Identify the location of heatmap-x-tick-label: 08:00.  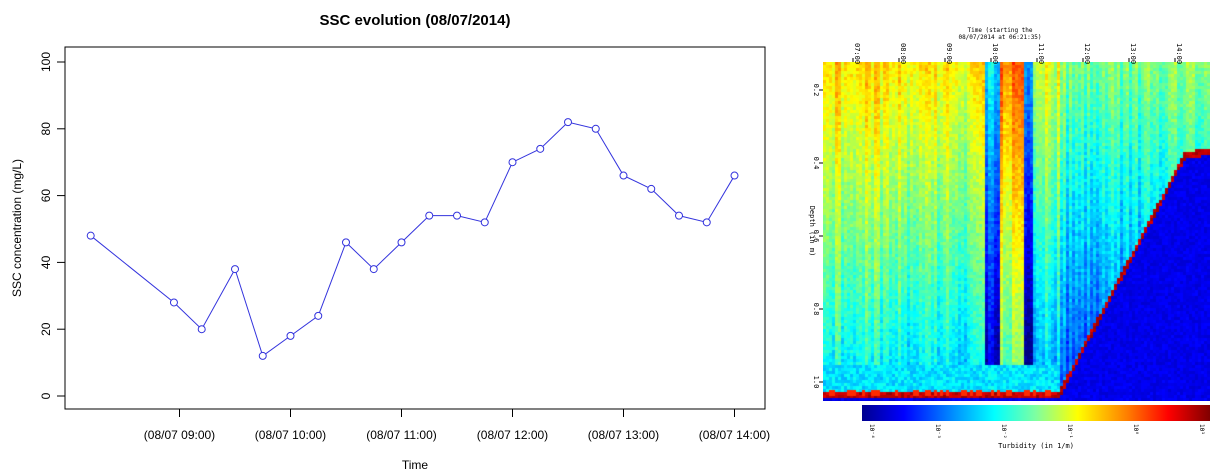
(903, 53).